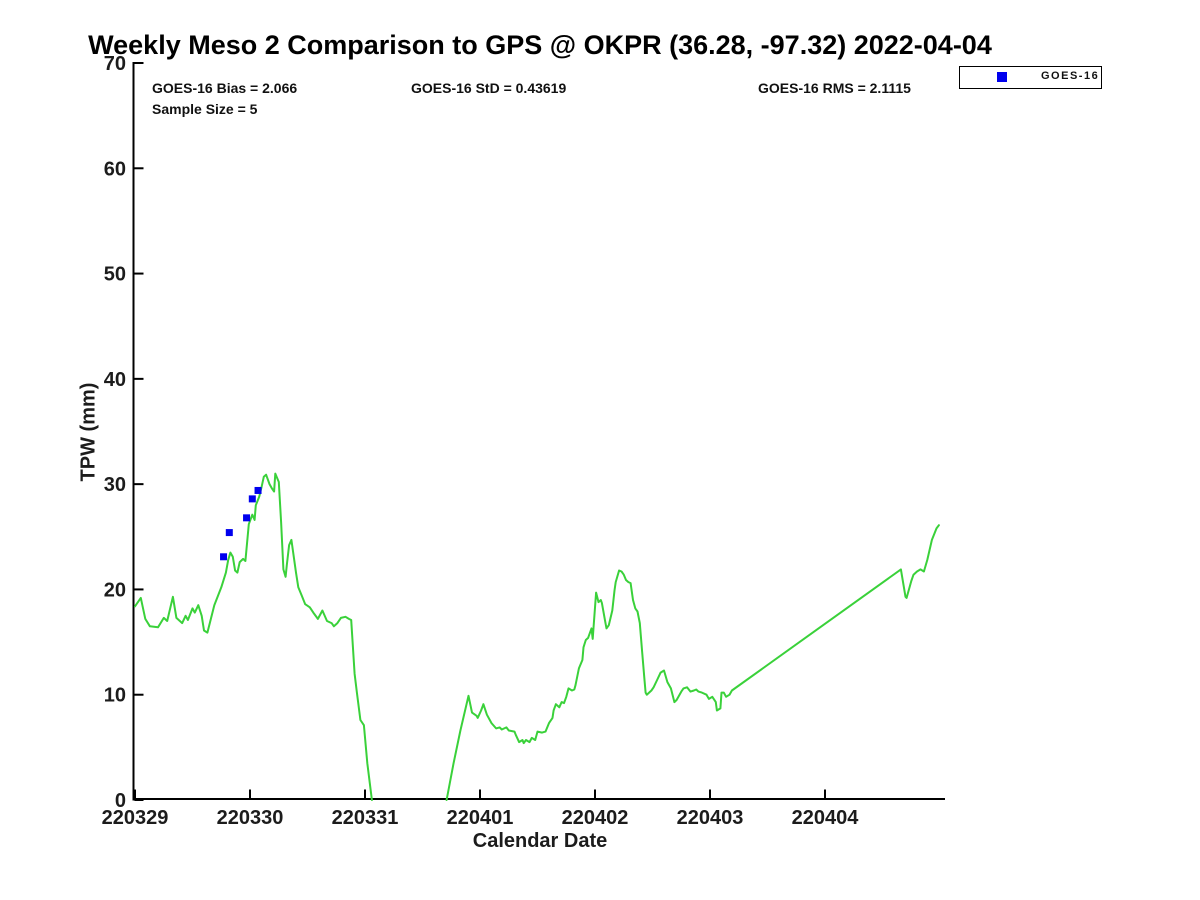 This screenshot has height=900, width=1200. What do you see at coordinates (115, 275) in the screenshot?
I see `y-tick-label: 50` at bounding box center [115, 275].